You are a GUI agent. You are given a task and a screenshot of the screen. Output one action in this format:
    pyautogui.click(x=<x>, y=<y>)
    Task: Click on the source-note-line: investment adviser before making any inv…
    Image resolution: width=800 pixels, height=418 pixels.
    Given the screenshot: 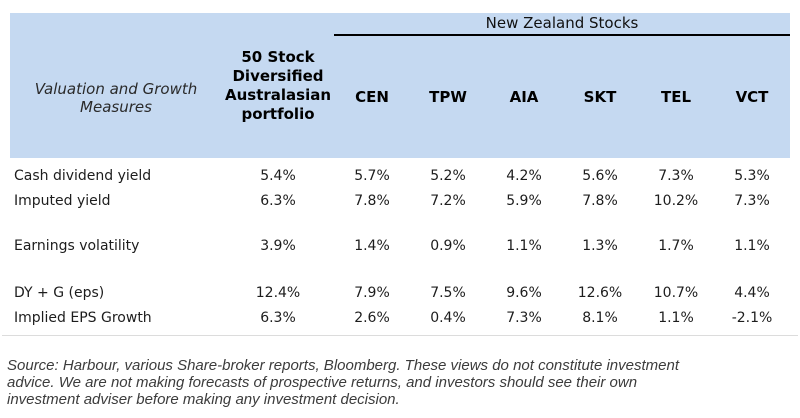 What is the action you would take?
    pyautogui.click(x=203, y=399)
    